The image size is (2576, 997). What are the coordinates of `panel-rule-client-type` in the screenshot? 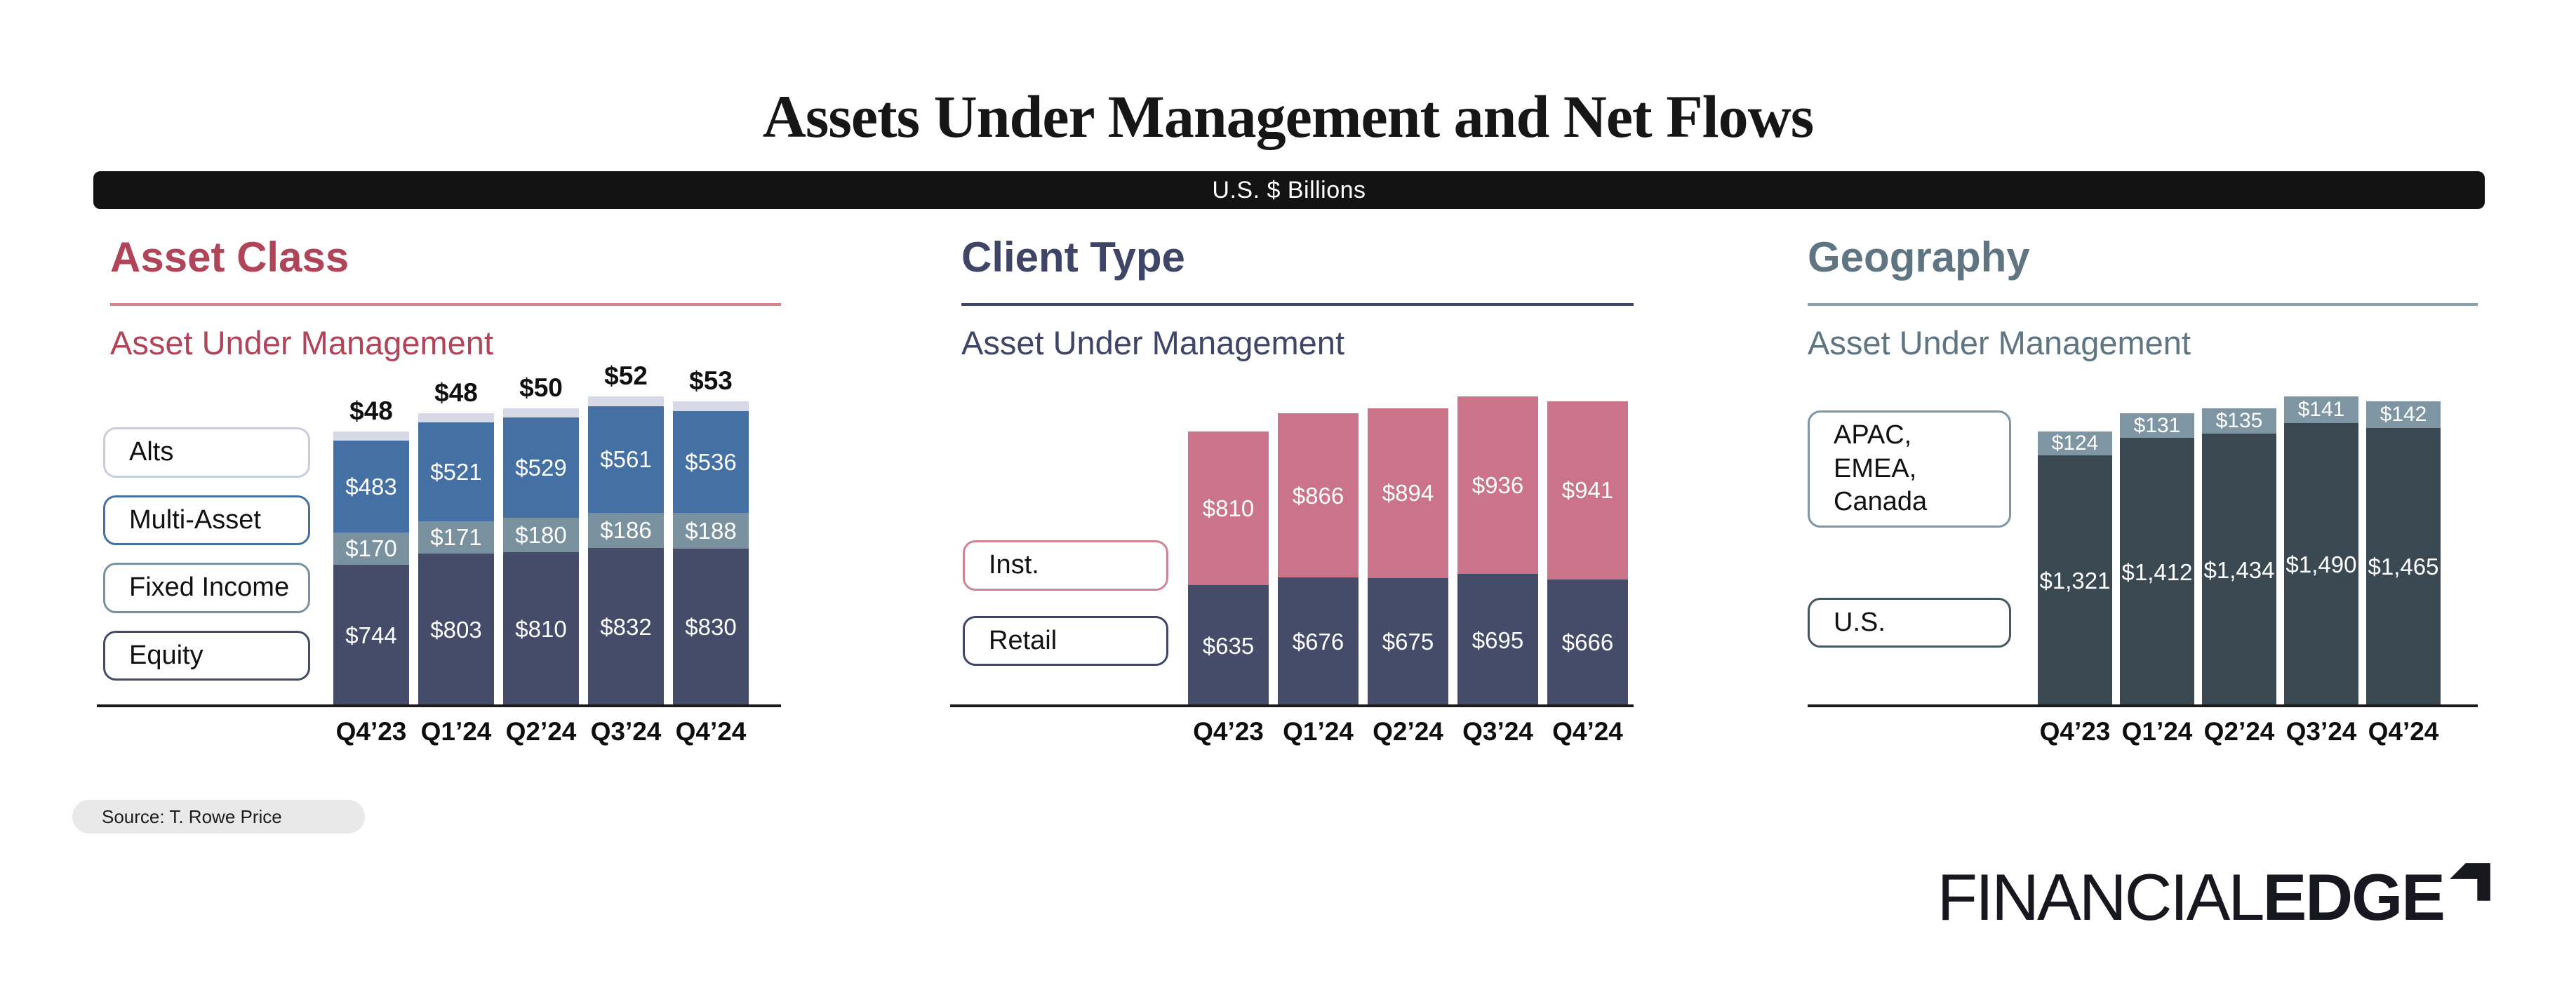 It's located at (1297, 304).